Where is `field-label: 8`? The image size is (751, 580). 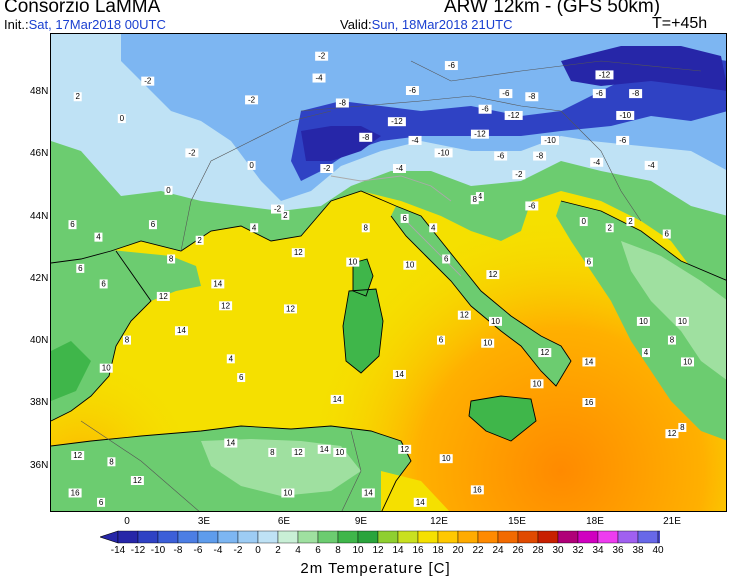
field-label: 8 is located at coordinates (111, 462).